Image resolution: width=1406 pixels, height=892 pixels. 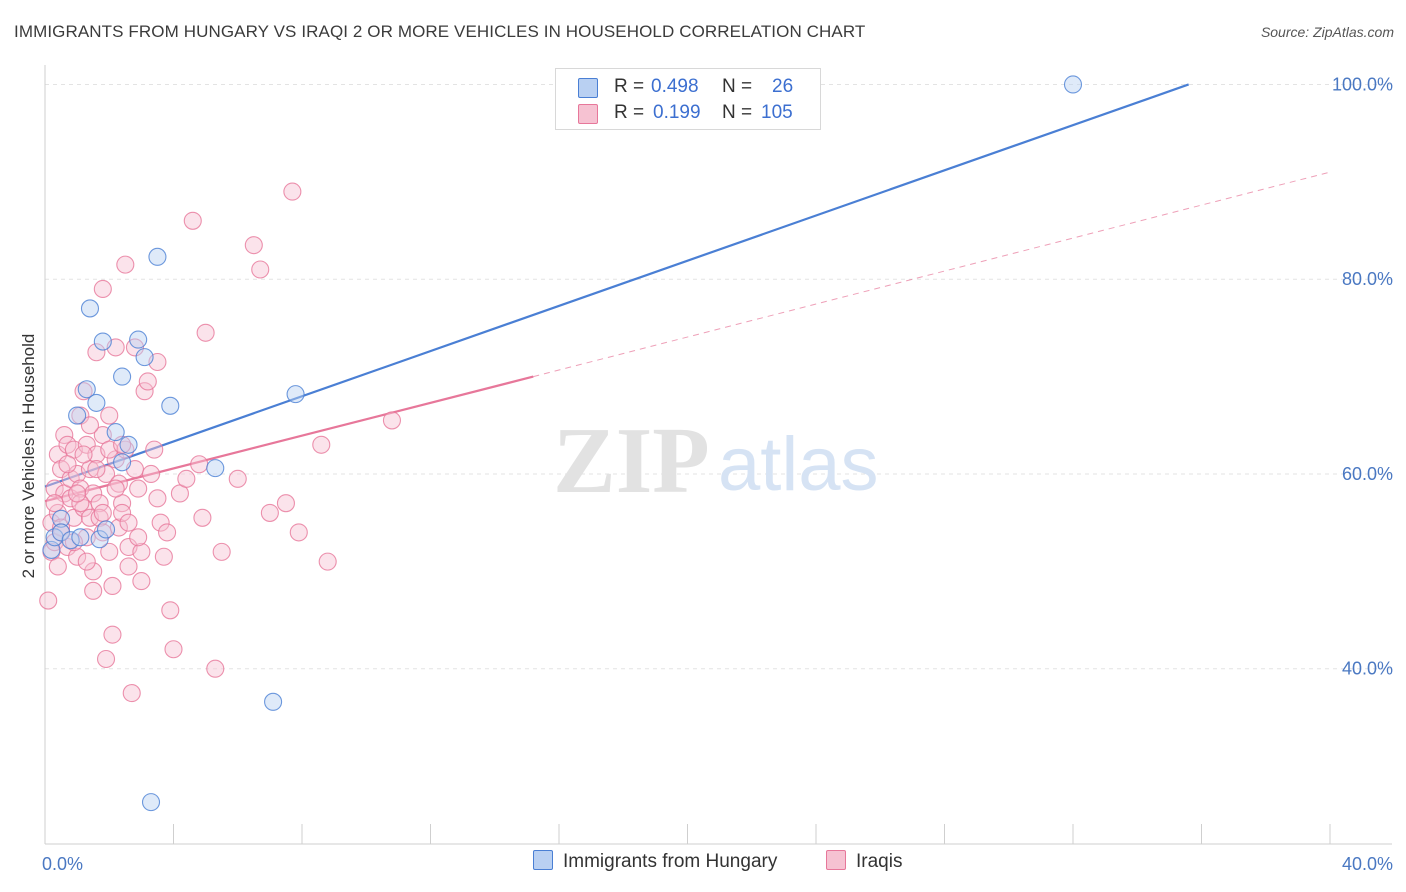 What do you see at coordinates (737, 112) in the screenshot?
I see `legend-n-label: N =` at bounding box center [737, 112].